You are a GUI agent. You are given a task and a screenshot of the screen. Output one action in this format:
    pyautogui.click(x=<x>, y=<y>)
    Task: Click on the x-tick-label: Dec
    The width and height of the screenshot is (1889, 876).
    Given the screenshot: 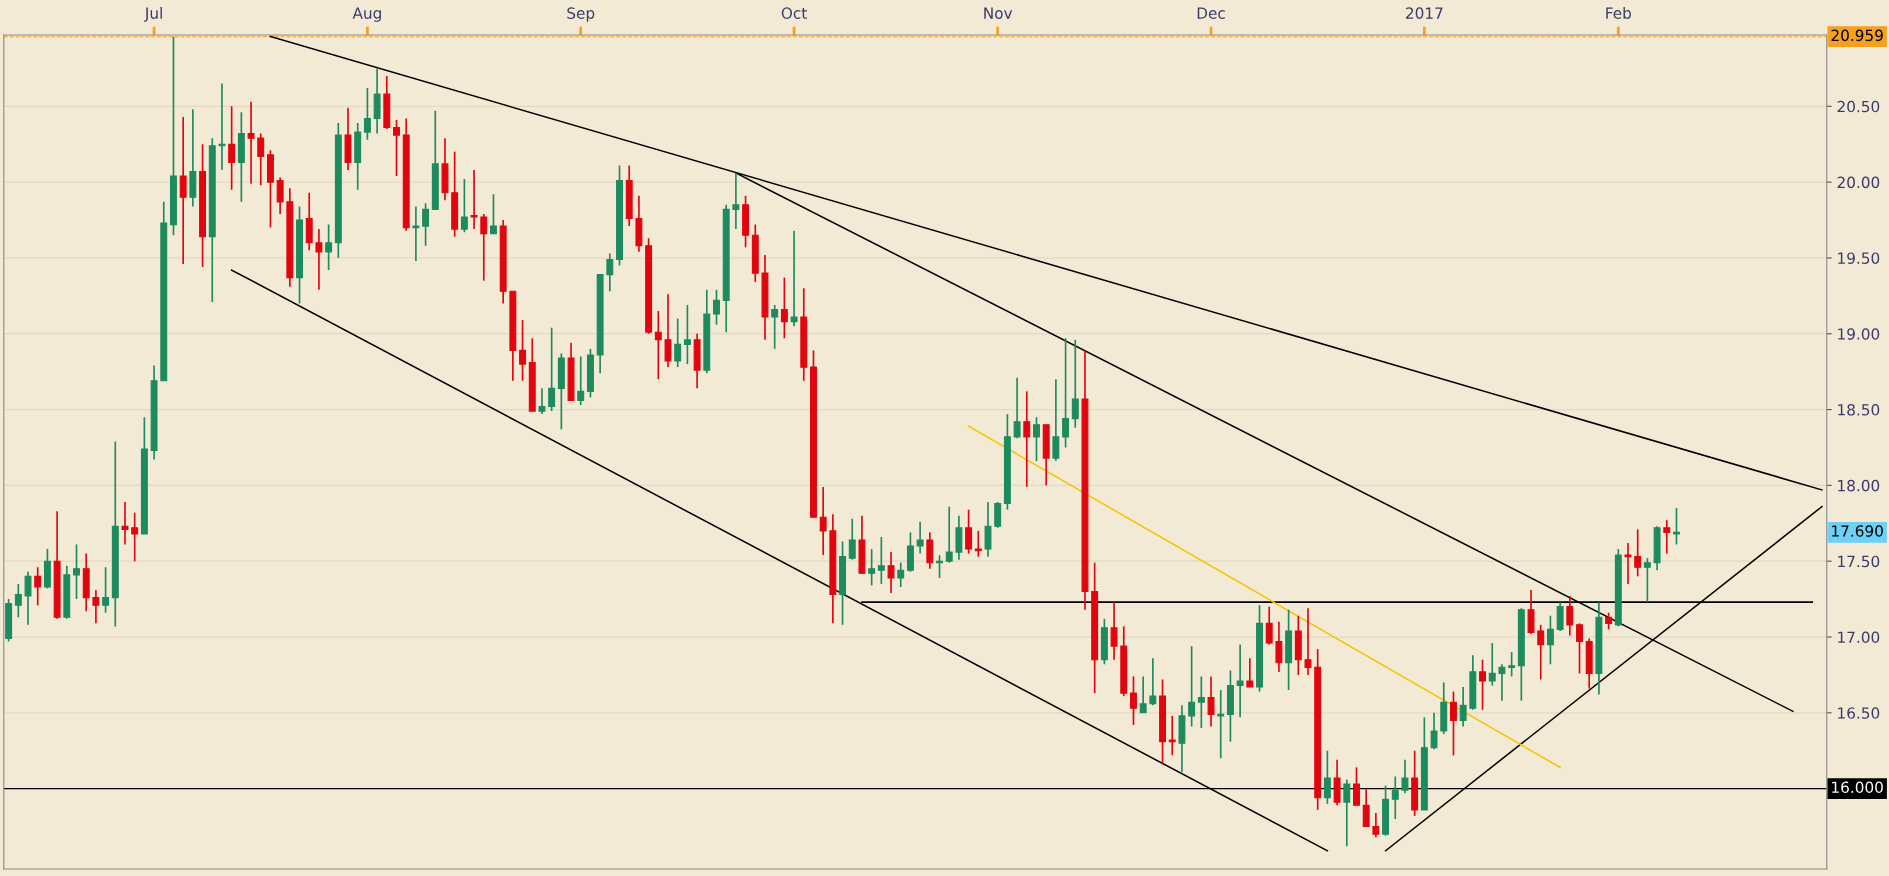 What is the action you would take?
    pyautogui.click(x=1211, y=13)
    